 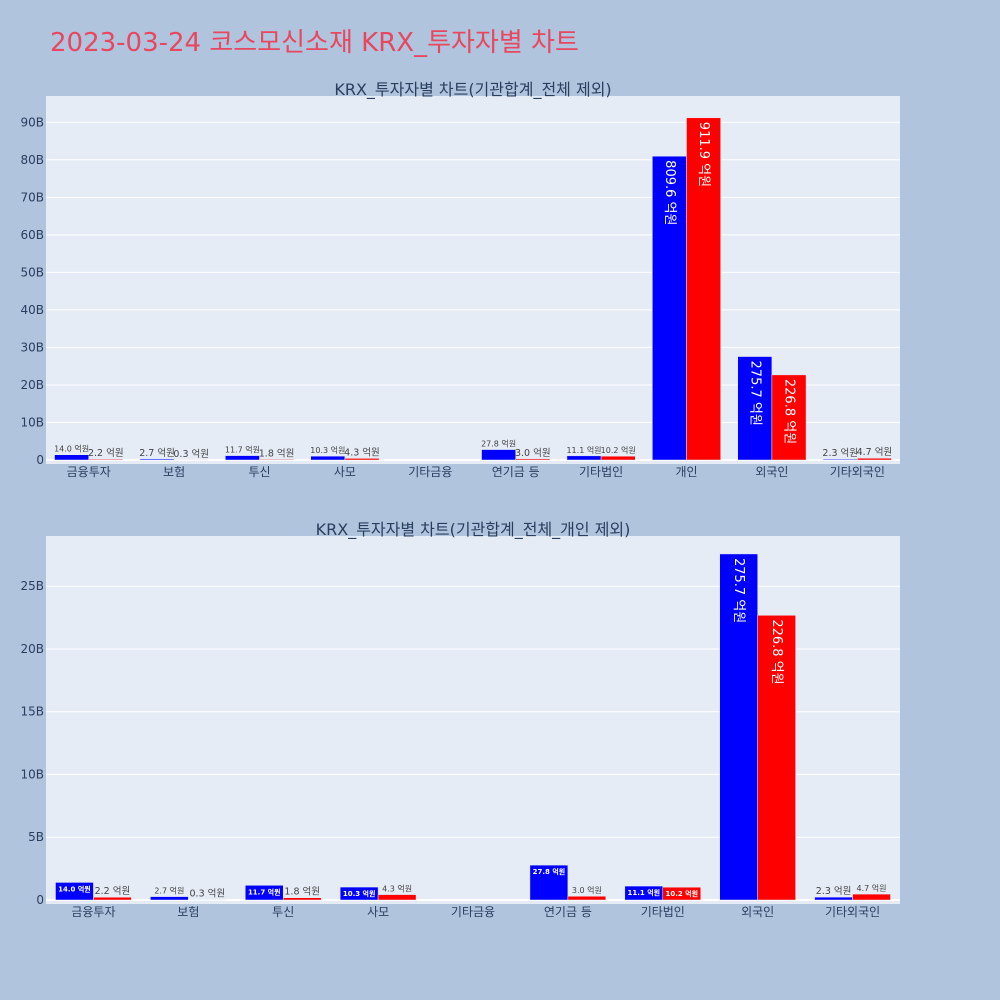 What do you see at coordinates (473, 530) in the screenshot?
I see `chart-bottom-title: KRX_투자자별 차트(기관합계_전체_개인 제외)` at bounding box center [473, 530].